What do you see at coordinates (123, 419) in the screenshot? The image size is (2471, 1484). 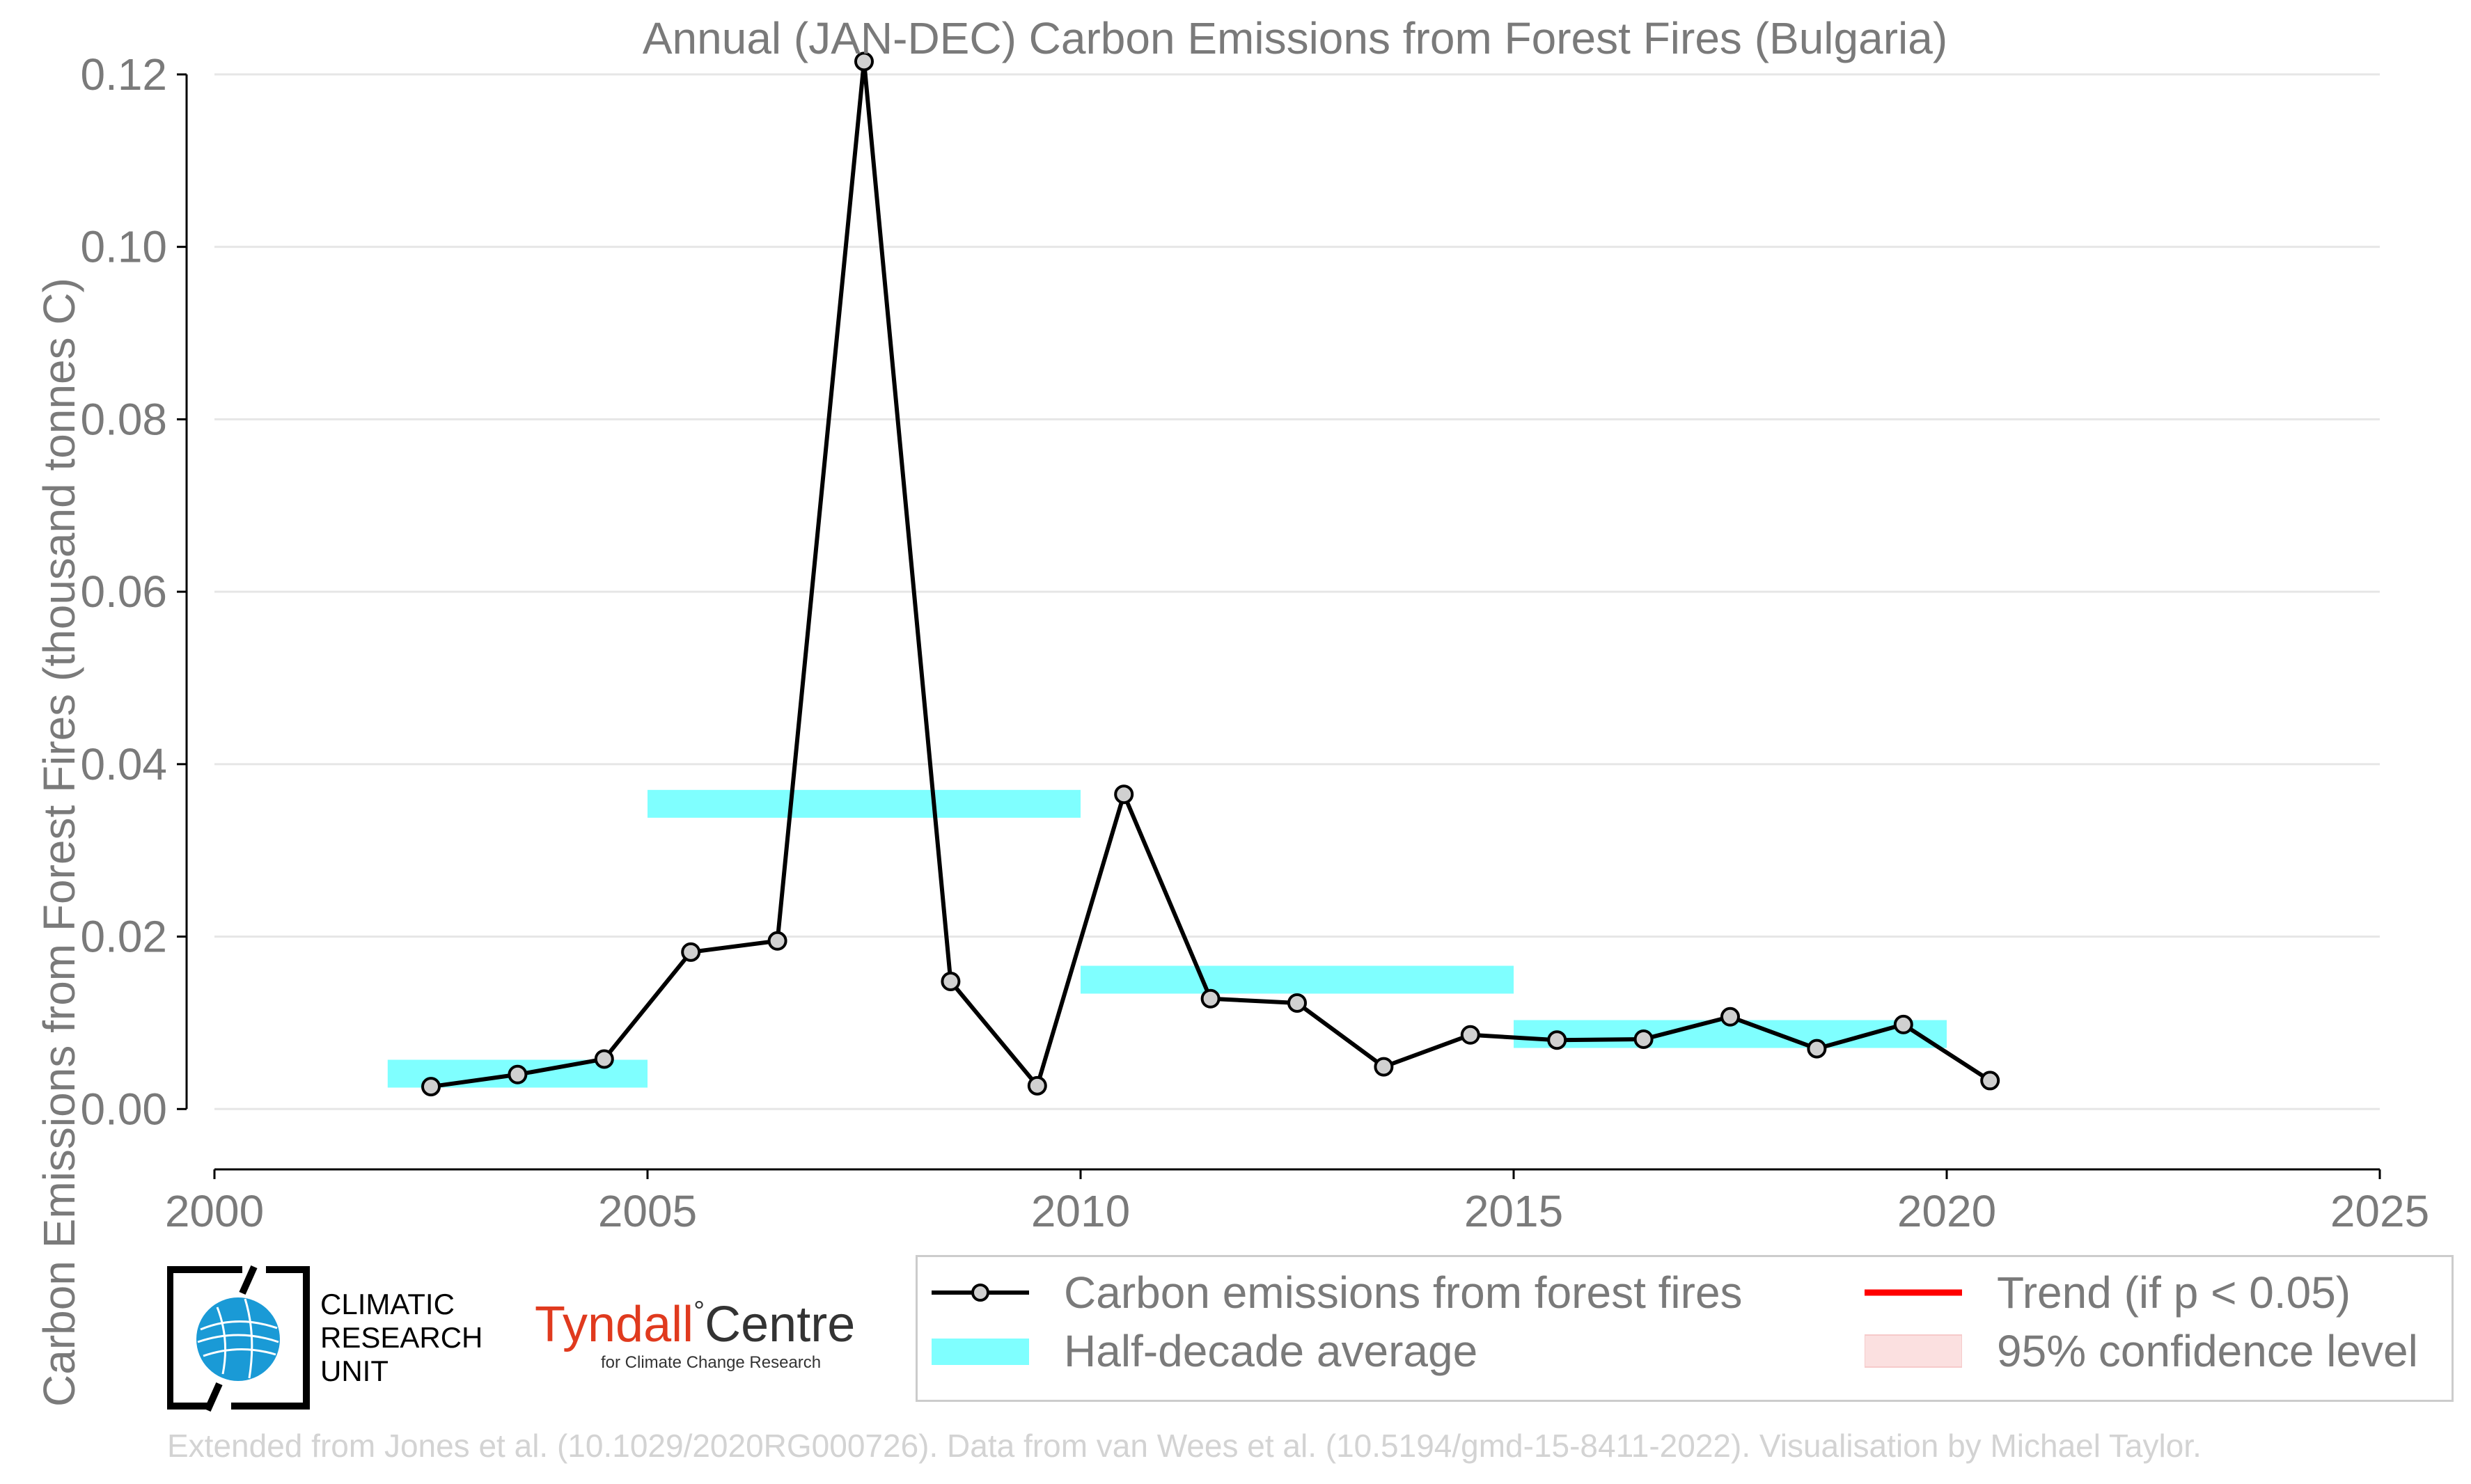 I see `y-tick-label: 0.08` at bounding box center [123, 419].